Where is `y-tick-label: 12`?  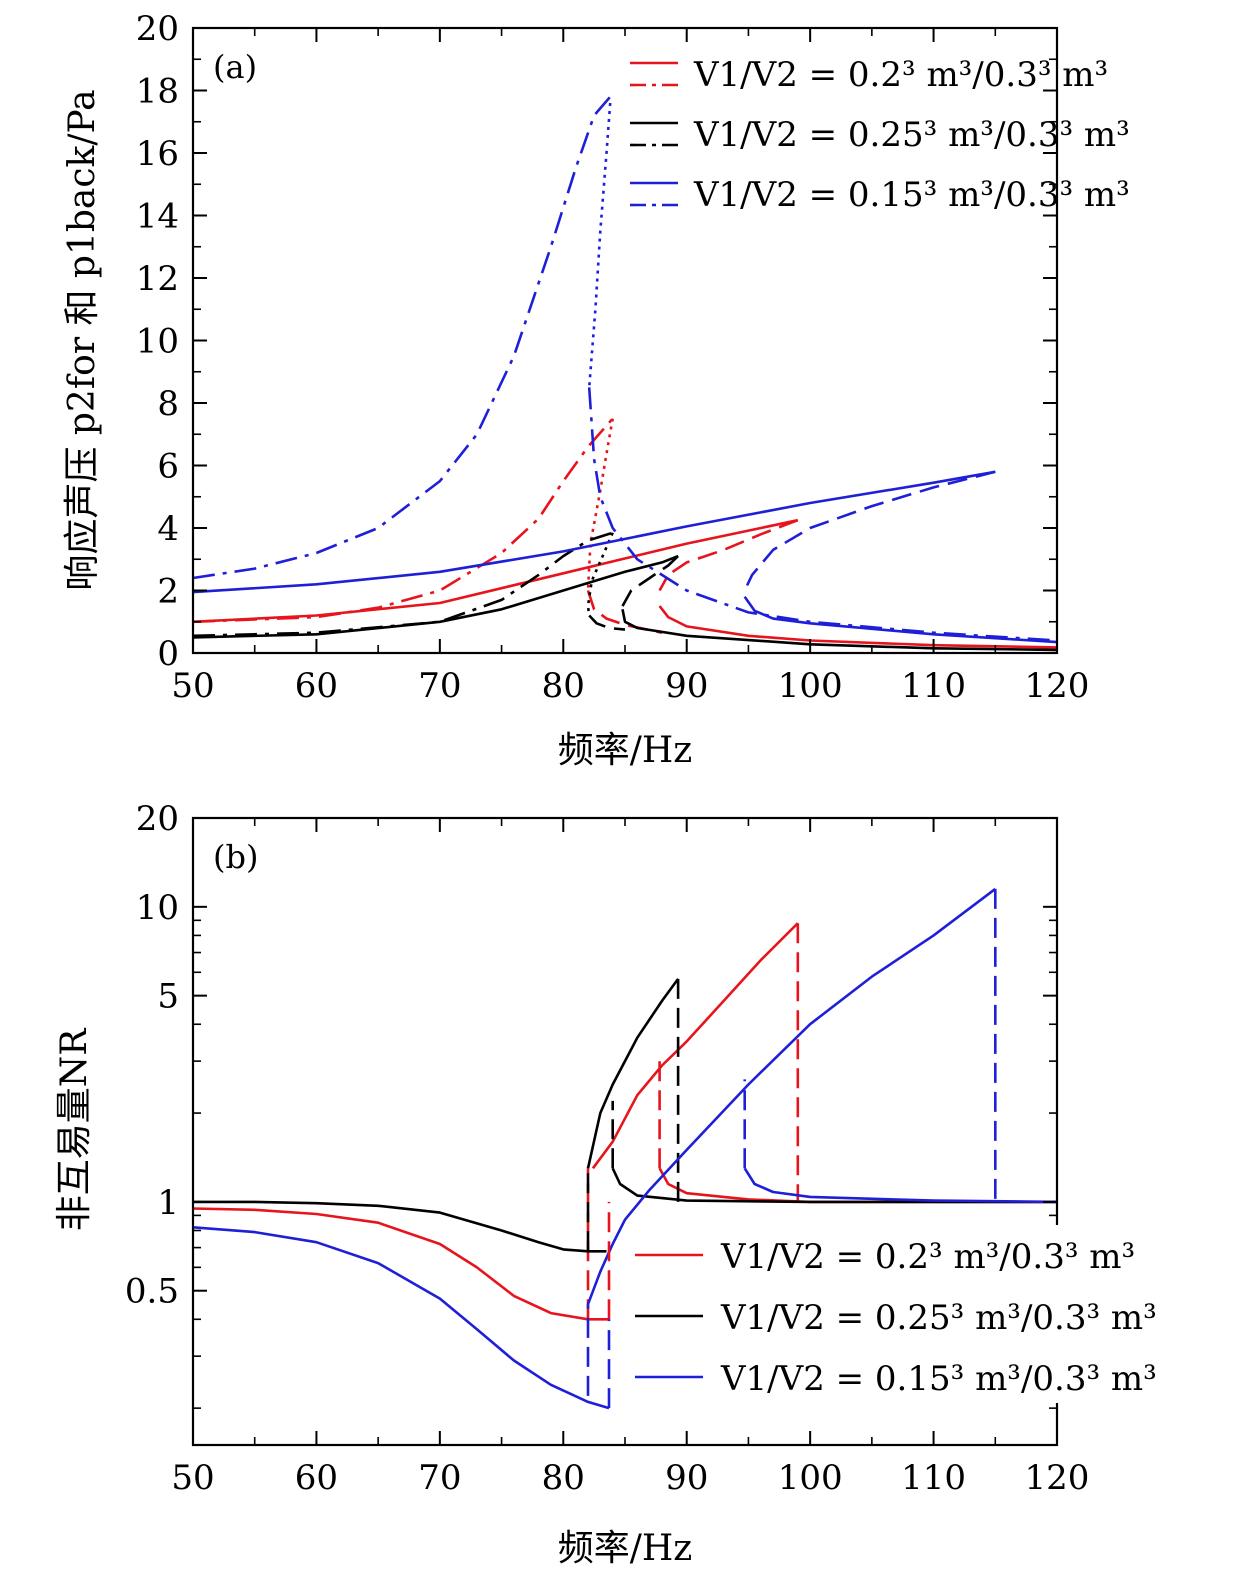 y-tick-label: 12 is located at coordinates (157, 279).